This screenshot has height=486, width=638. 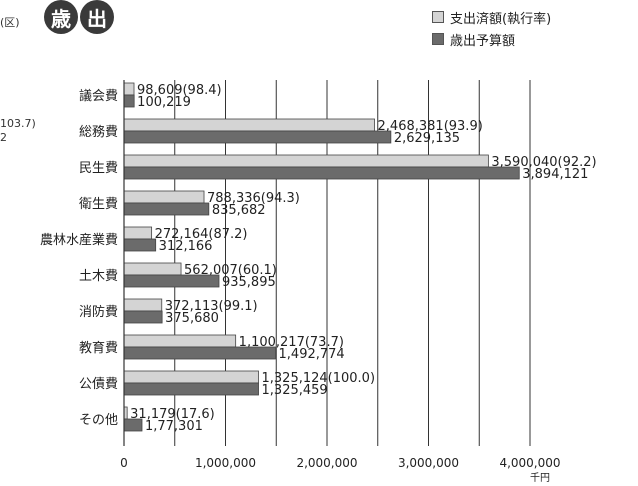 I want to click on category-label: その他, so click(x=98, y=420).